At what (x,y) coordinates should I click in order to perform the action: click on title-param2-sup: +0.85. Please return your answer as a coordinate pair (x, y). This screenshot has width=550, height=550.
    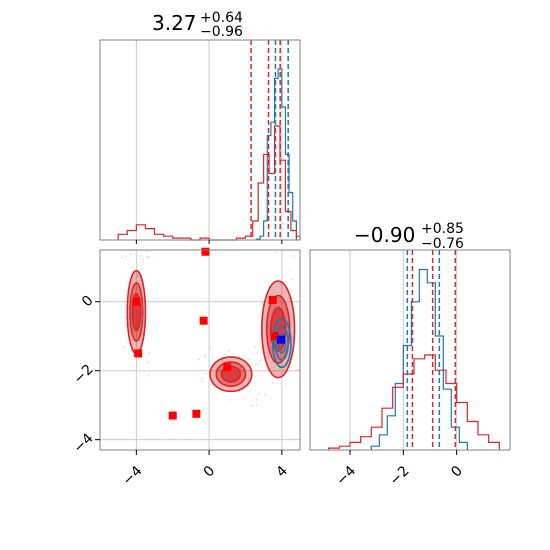
    Looking at the image, I should click on (442, 229).